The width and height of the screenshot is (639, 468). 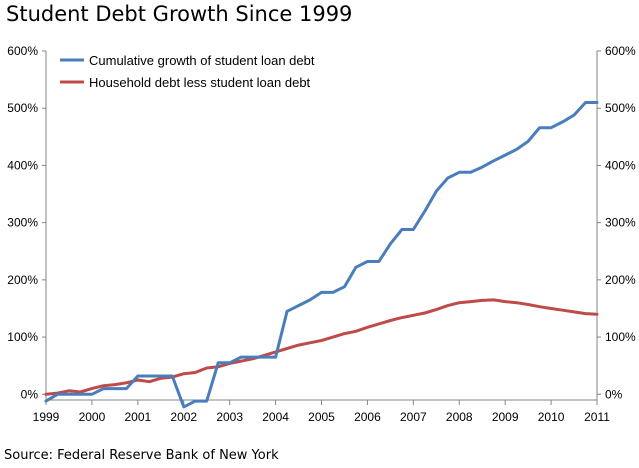 I want to click on source-note: Source: Federal Reserve Bank of New York, so click(x=141, y=455).